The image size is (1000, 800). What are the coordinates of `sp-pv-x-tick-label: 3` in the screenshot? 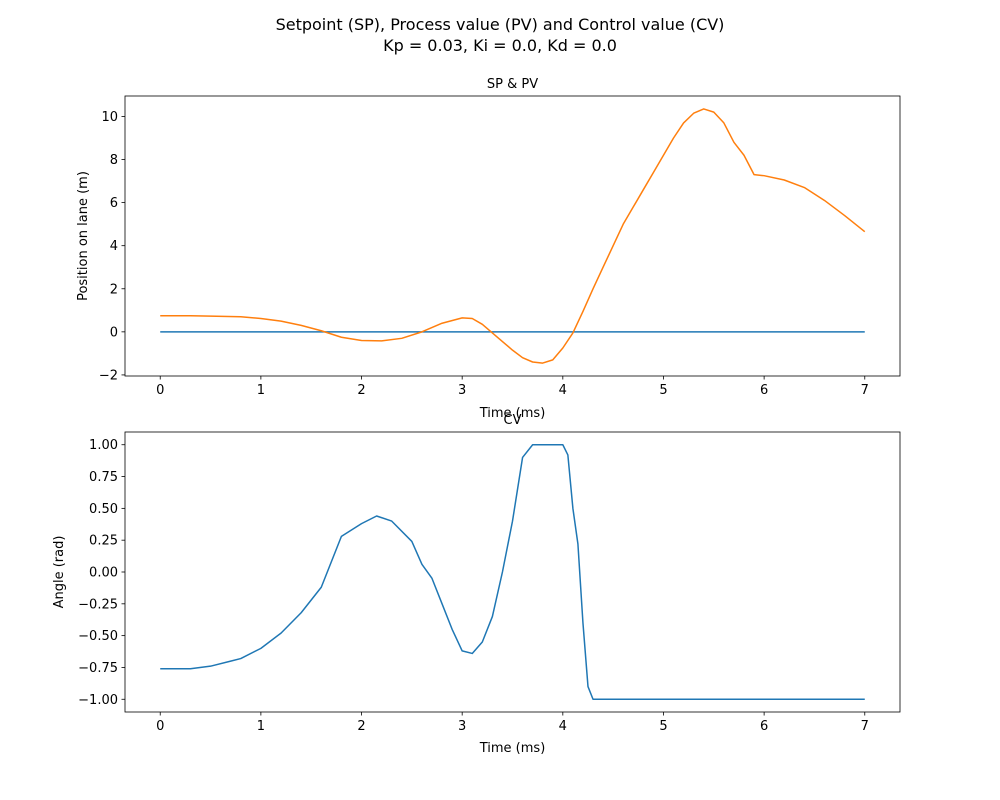 It's located at (462, 390).